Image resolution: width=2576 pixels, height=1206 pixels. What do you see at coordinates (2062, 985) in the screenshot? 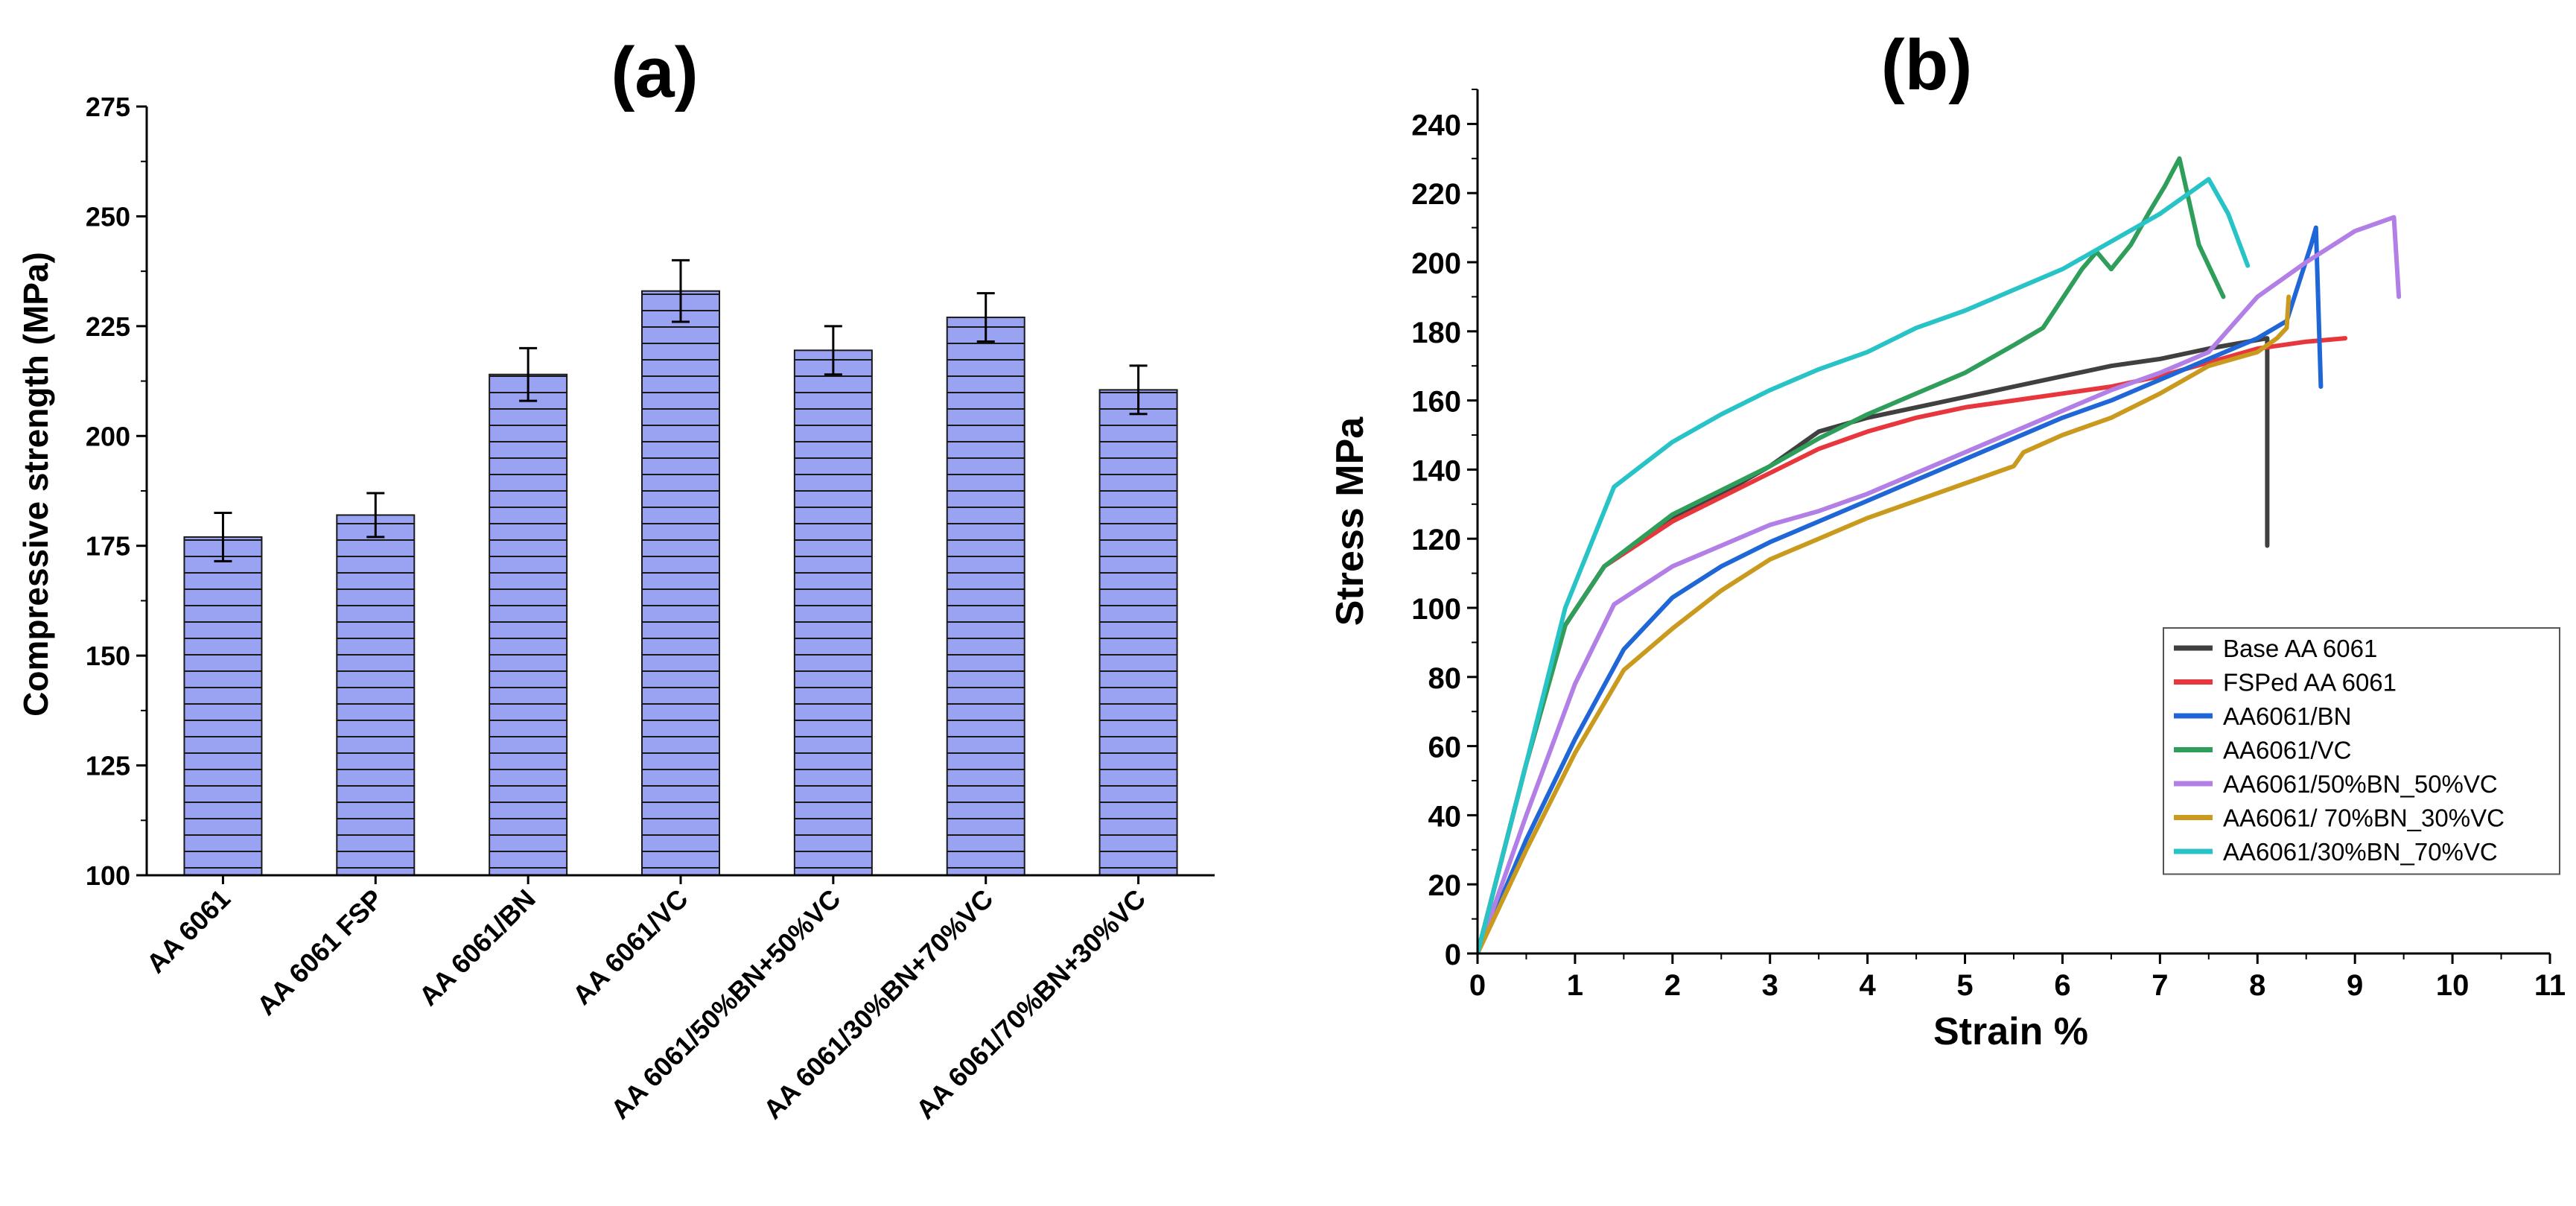
I see `x-tick-label: 6` at bounding box center [2062, 985].